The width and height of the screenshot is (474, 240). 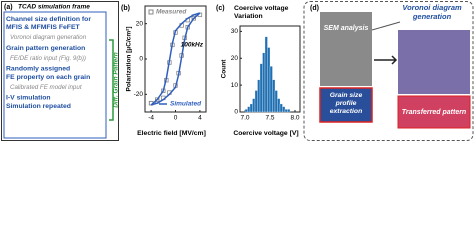 I want to click on flow-step: I-V simulation, so click(x=28, y=98).